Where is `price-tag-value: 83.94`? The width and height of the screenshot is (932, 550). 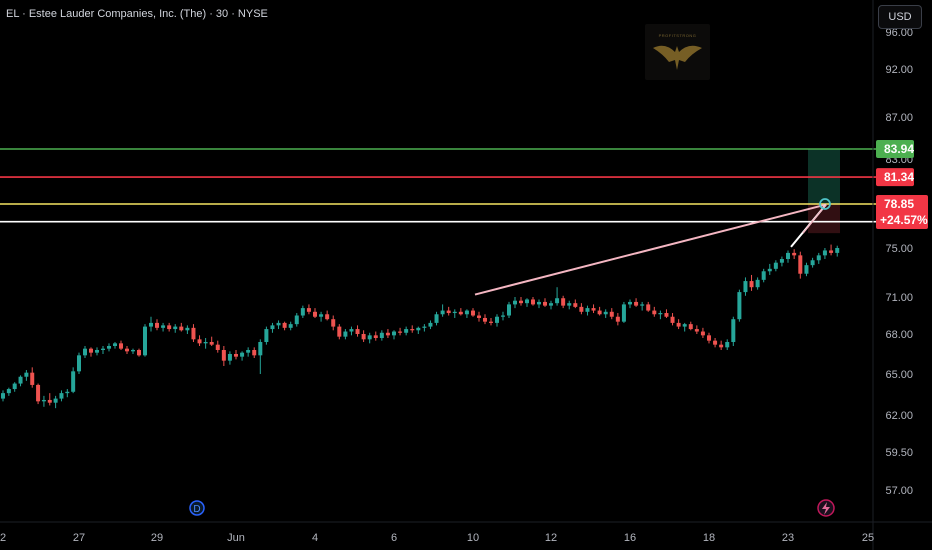
price-tag-value: 83.94 is located at coordinates (899, 149).